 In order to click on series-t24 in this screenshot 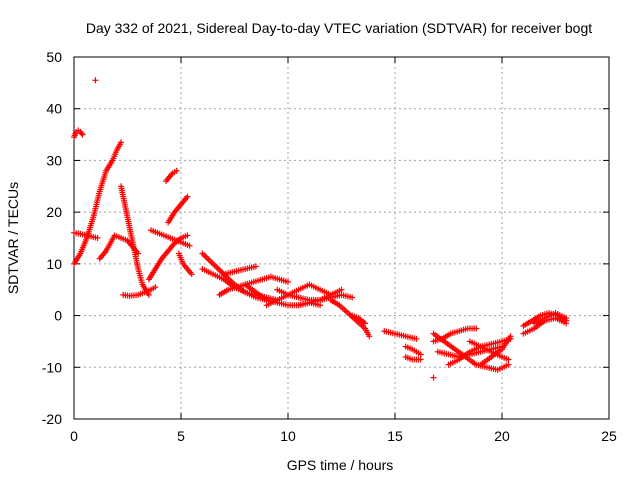, I will do `click(413, 358)`.